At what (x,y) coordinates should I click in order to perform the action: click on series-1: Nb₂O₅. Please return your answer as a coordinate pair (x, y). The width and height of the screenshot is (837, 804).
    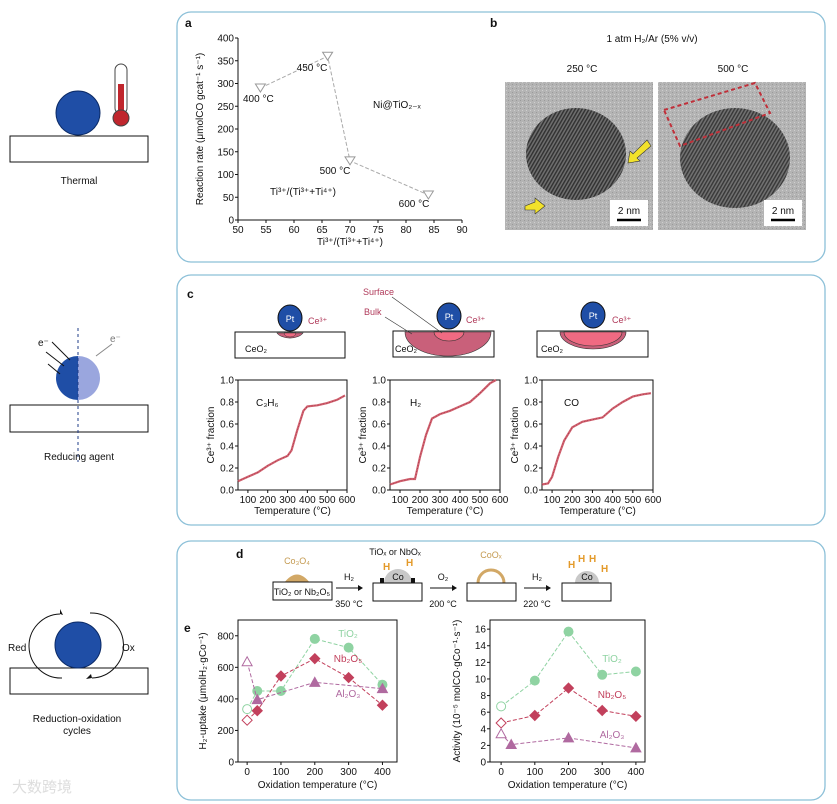
    Looking at the image, I should click on (315, 689).